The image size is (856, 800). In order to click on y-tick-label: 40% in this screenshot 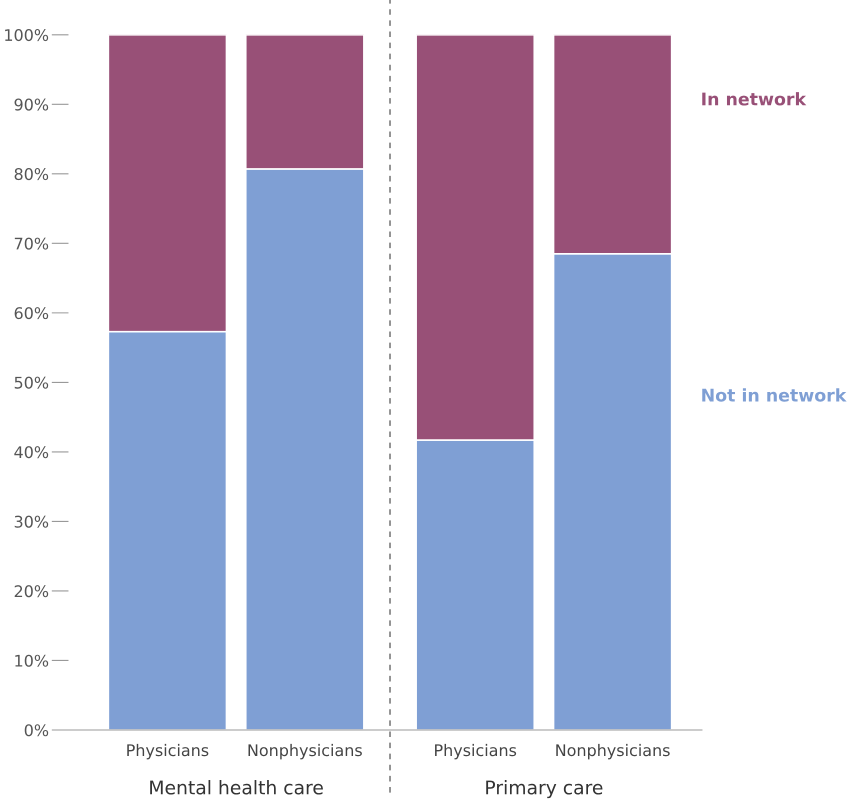, I will do `click(31, 452)`.